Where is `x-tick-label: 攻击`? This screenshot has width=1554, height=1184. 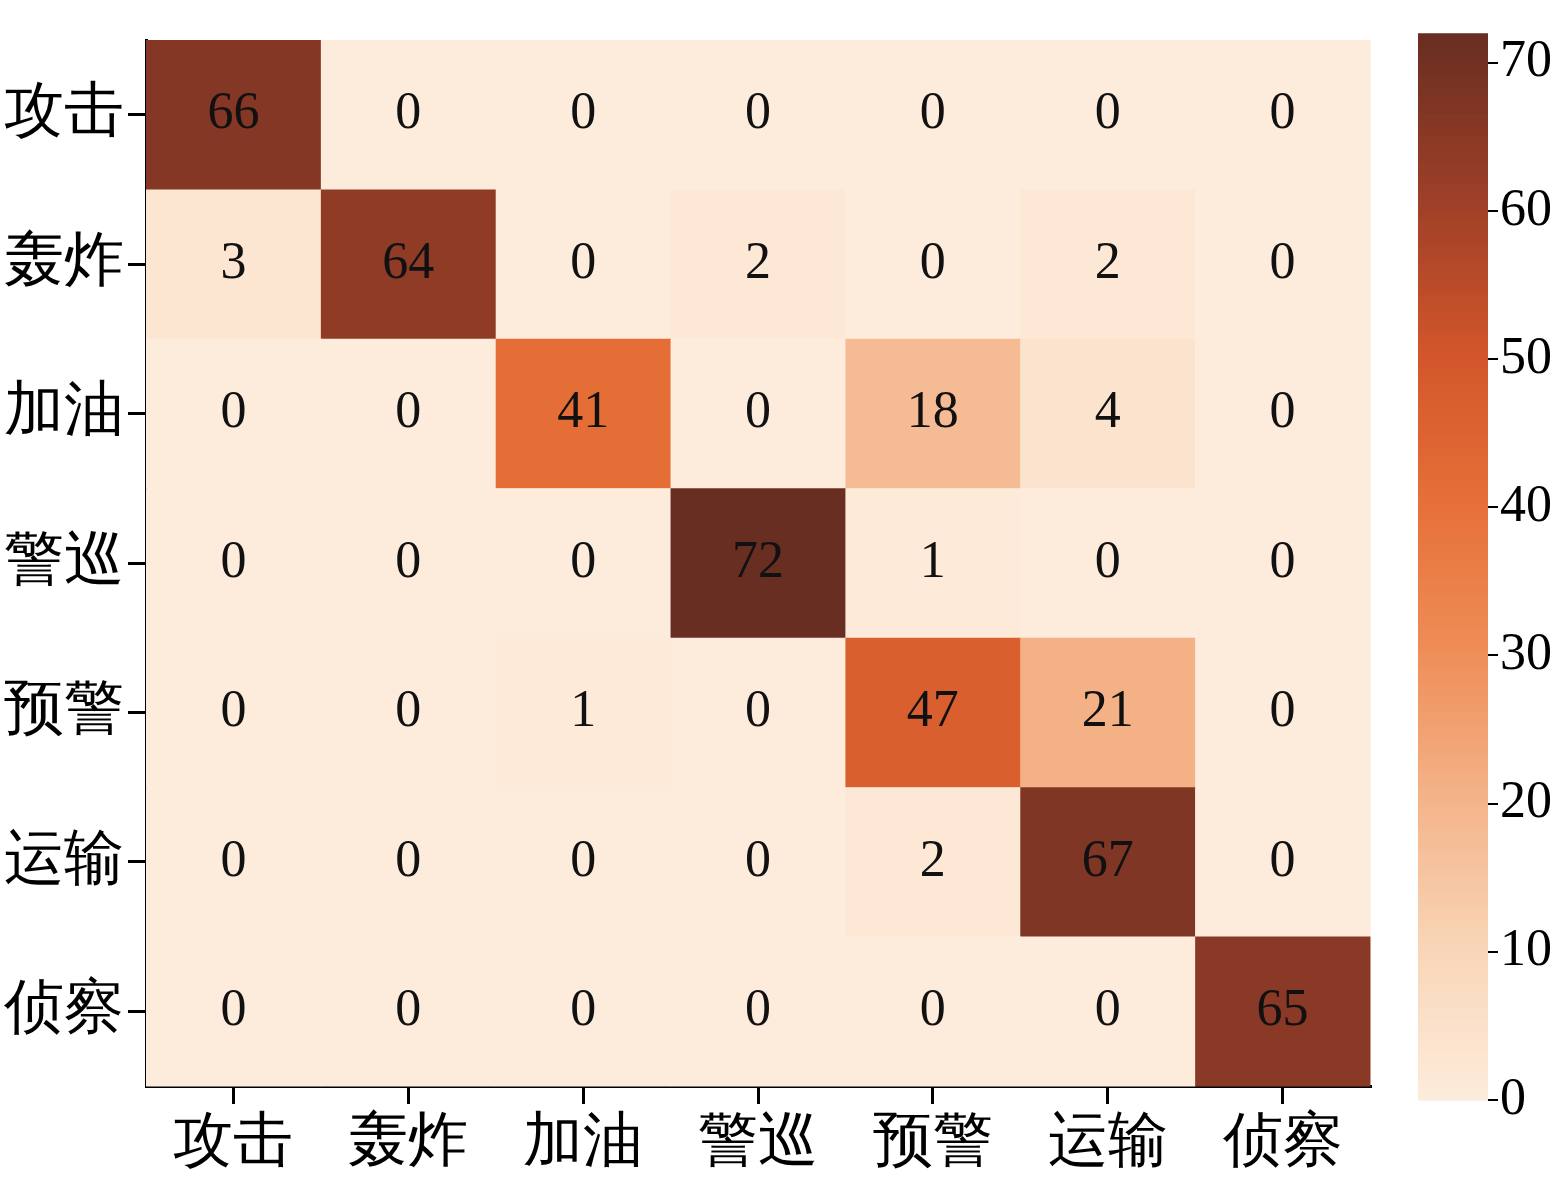 x-tick-label: 攻击 is located at coordinates (233, 1139).